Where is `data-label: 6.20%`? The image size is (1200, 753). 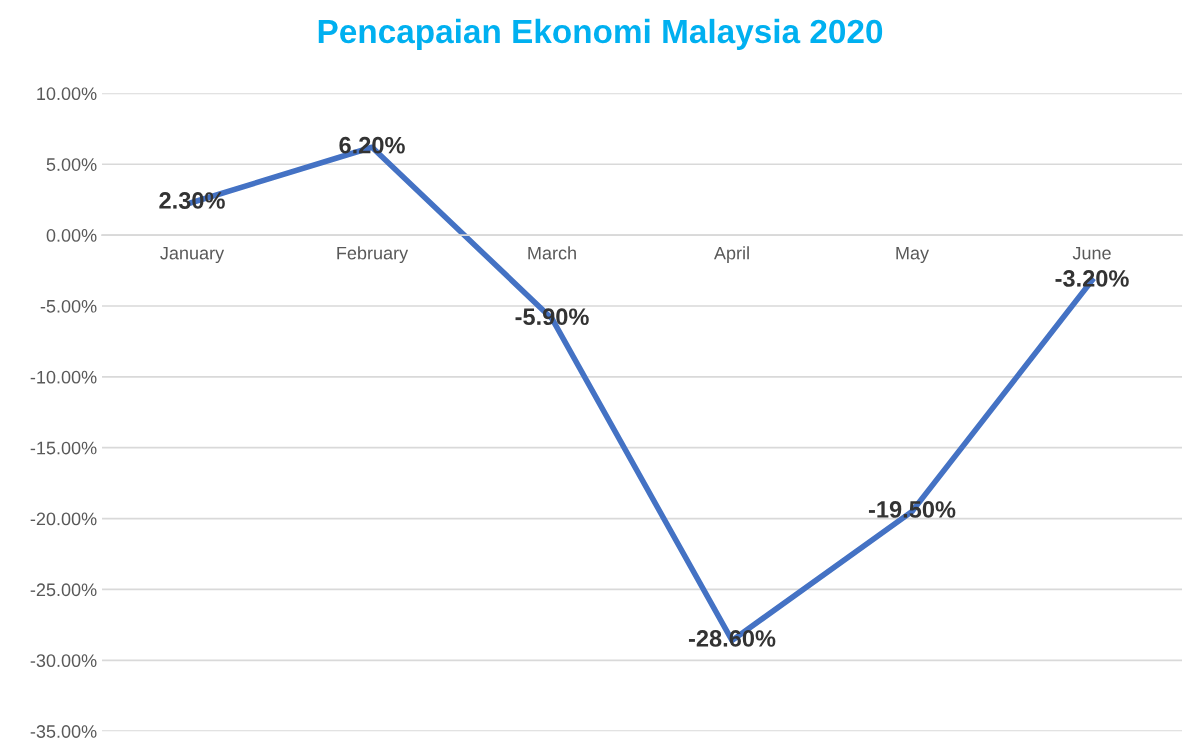 data-label: 6.20% is located at coordinates (372, 145).